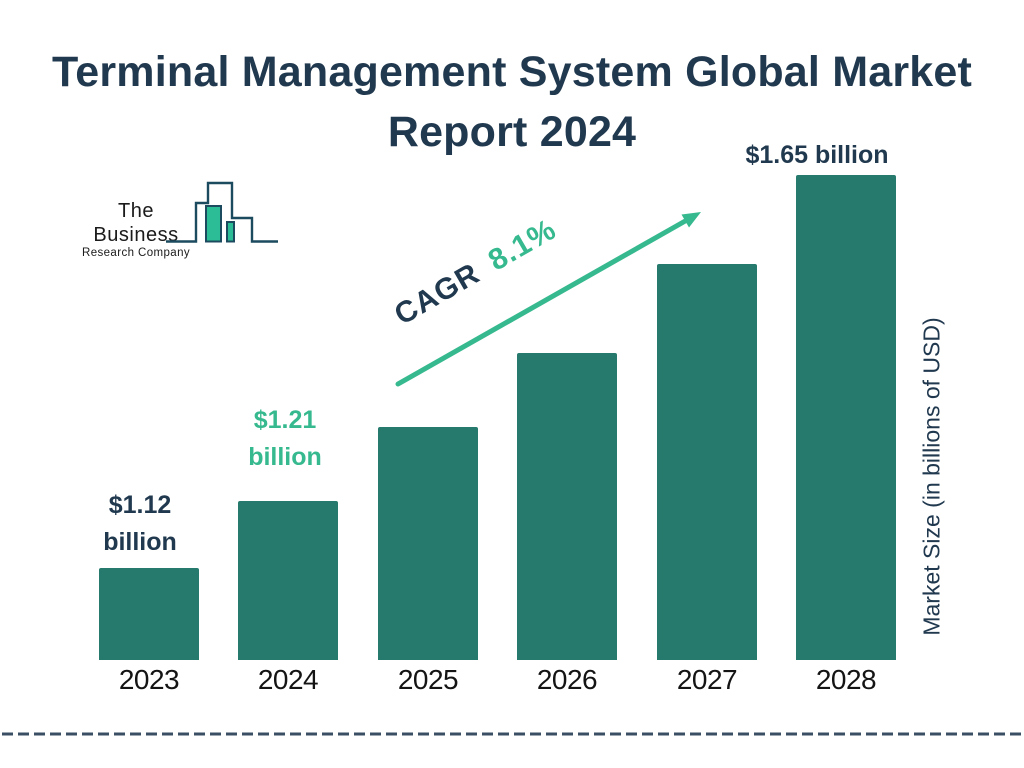 The image size is (1024, 768). What do you see at coordinates (846, 417) in the screenshot?
I see `bar-2028` at bounding box center [846, 417].